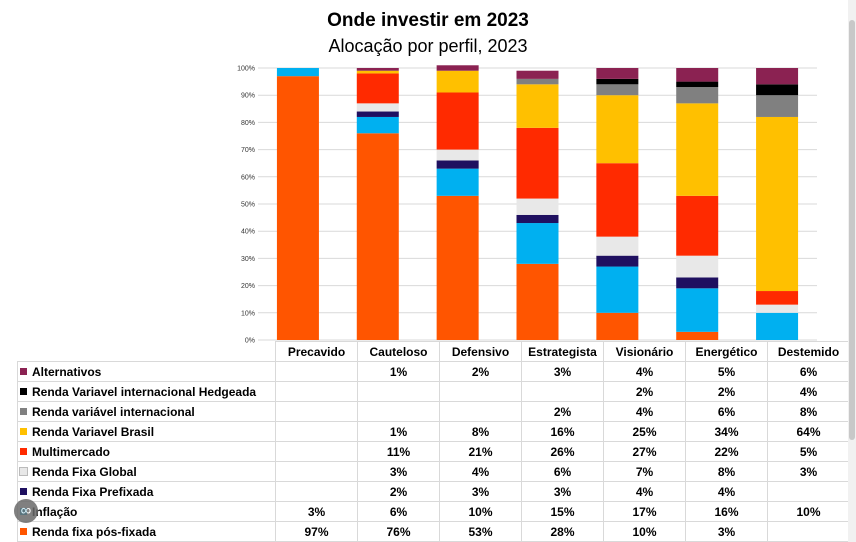 This screenshot has height=542, width=856. Describe the element at coordinates (248, 313) in the screenshot. I see `y-tick-label: 10%` at that location.